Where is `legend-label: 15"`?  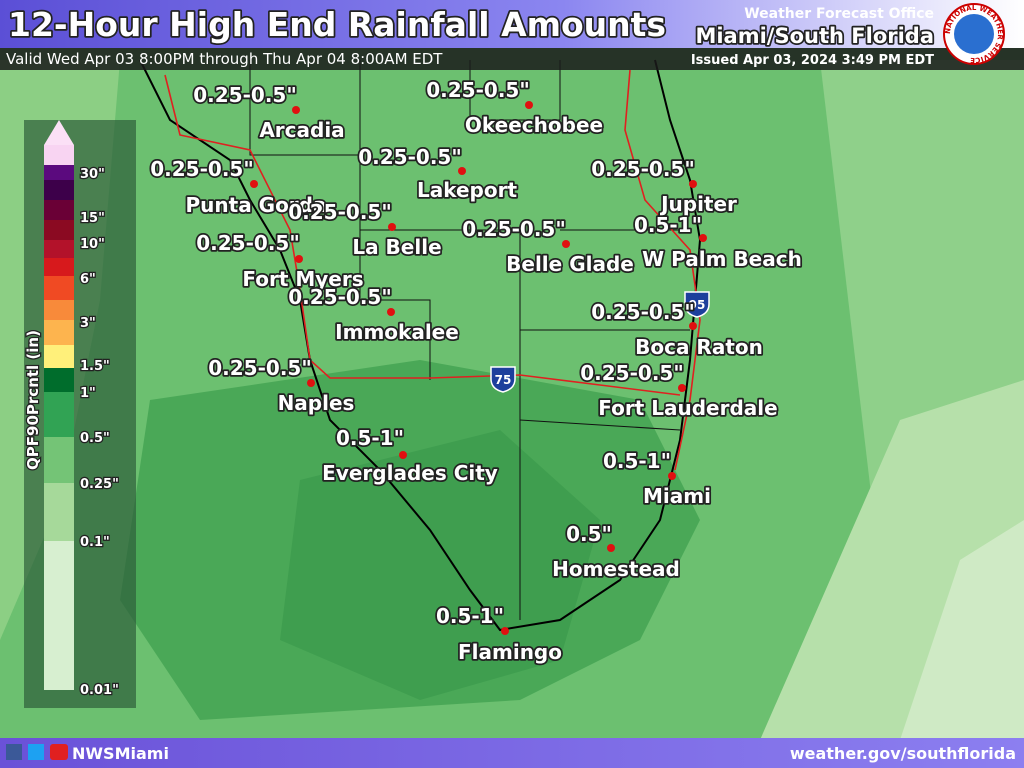
legend-label: 15" is located at coordinates (92, 218).